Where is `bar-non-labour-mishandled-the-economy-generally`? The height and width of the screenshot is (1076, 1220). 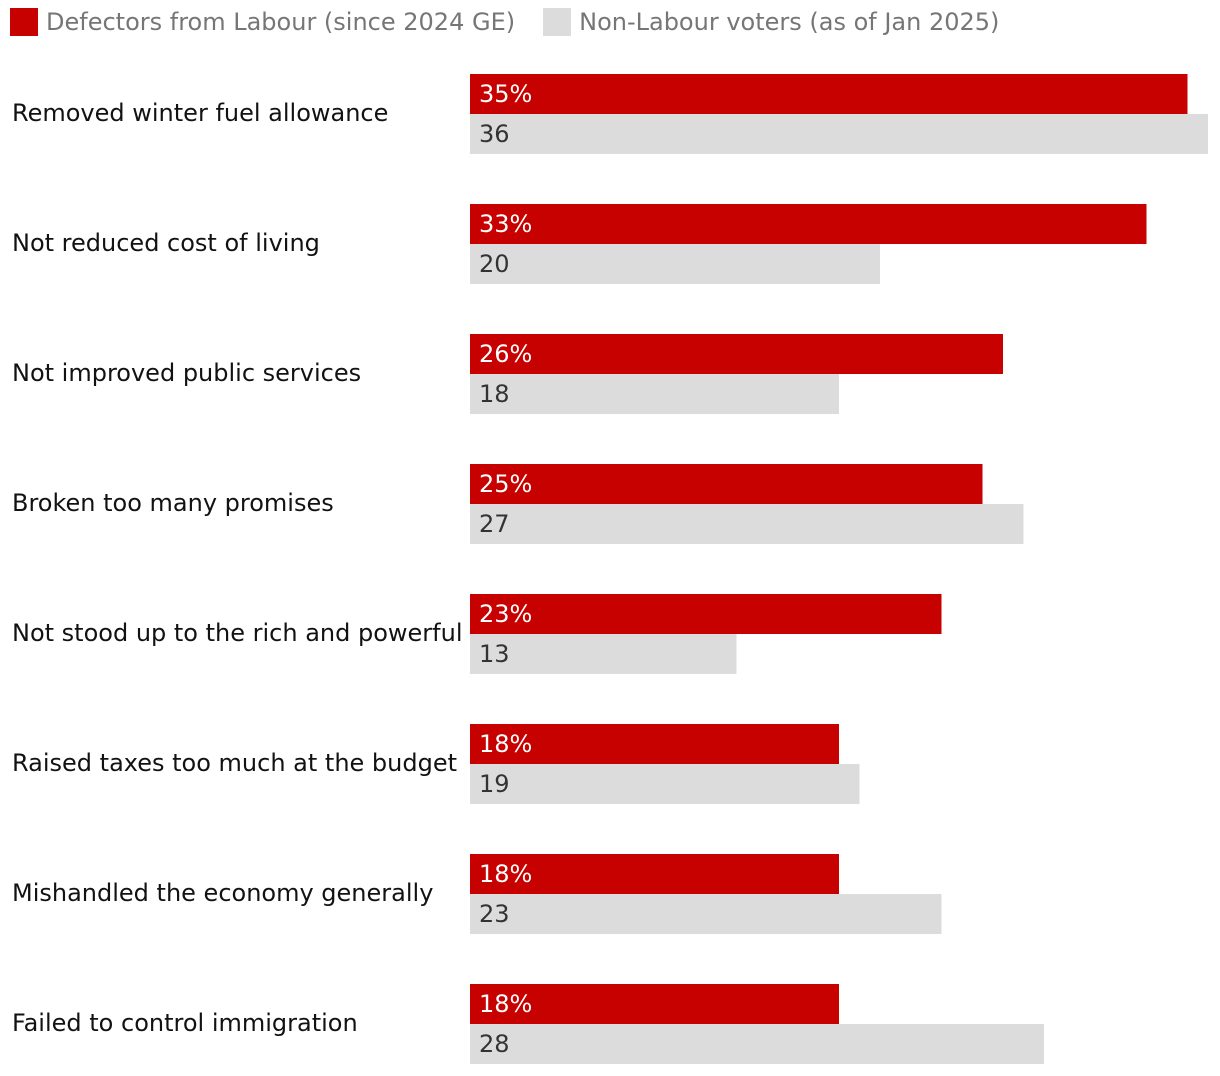
bar-non-labour-mishandled-the-economy-generally is located at coordinates (706, 914).